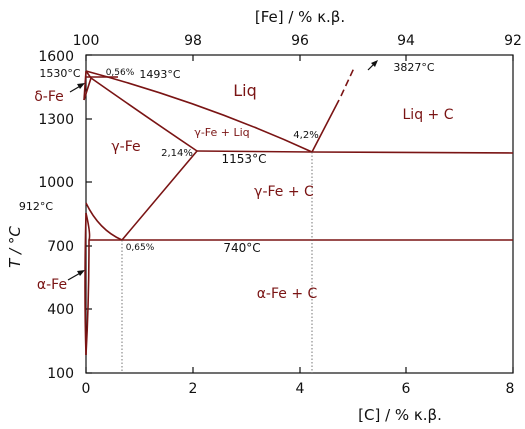  What do you see at coordinates (284, 192) in the screenshot?
I see `phase-label-gamma-fe-c: γ-Fe + C` at bounding box center [284, 192].